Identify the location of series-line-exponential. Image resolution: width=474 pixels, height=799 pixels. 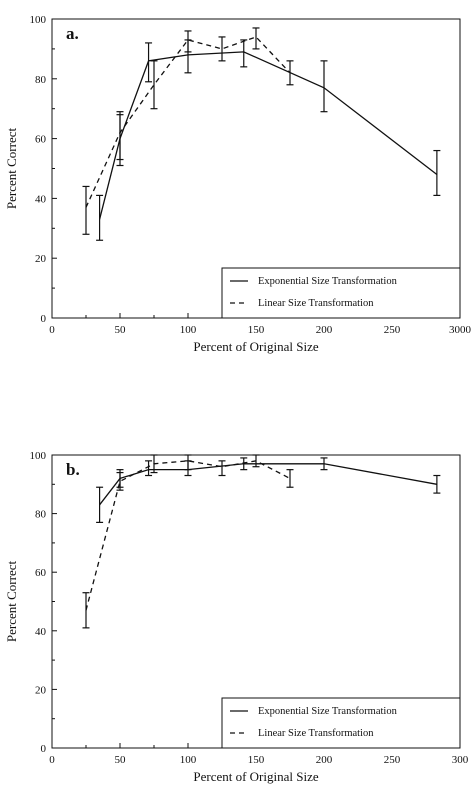
(268, 484).